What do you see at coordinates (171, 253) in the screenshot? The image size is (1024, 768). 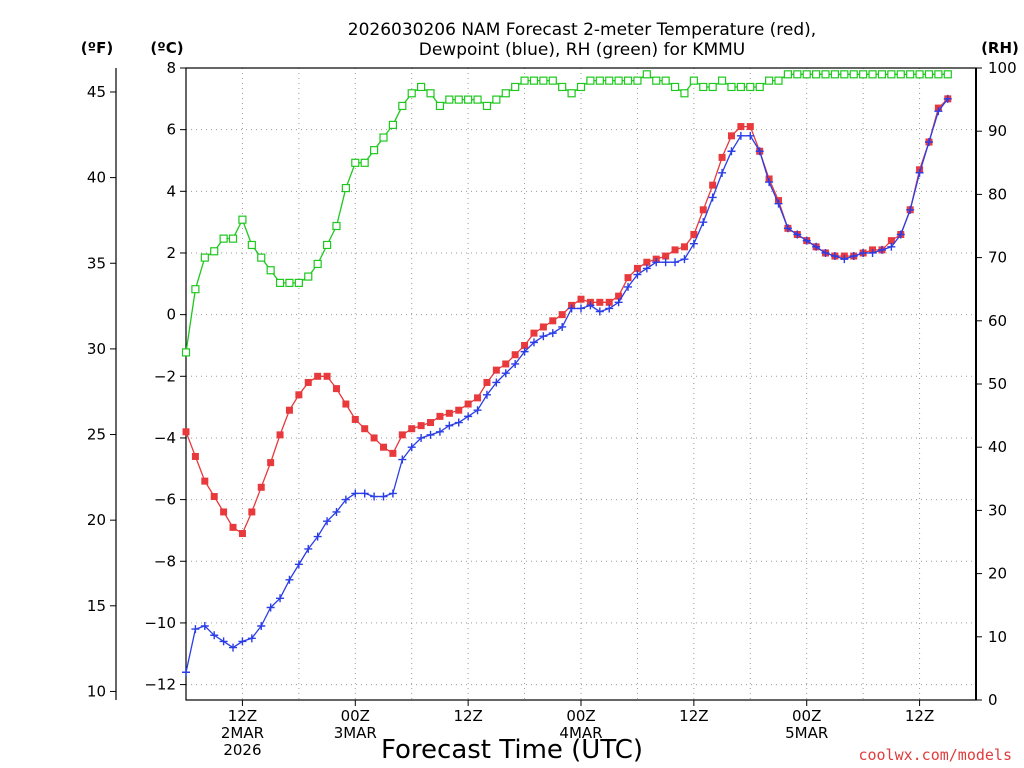 I see `celsius-tick-label: 2` at bounding box center [171, 253].